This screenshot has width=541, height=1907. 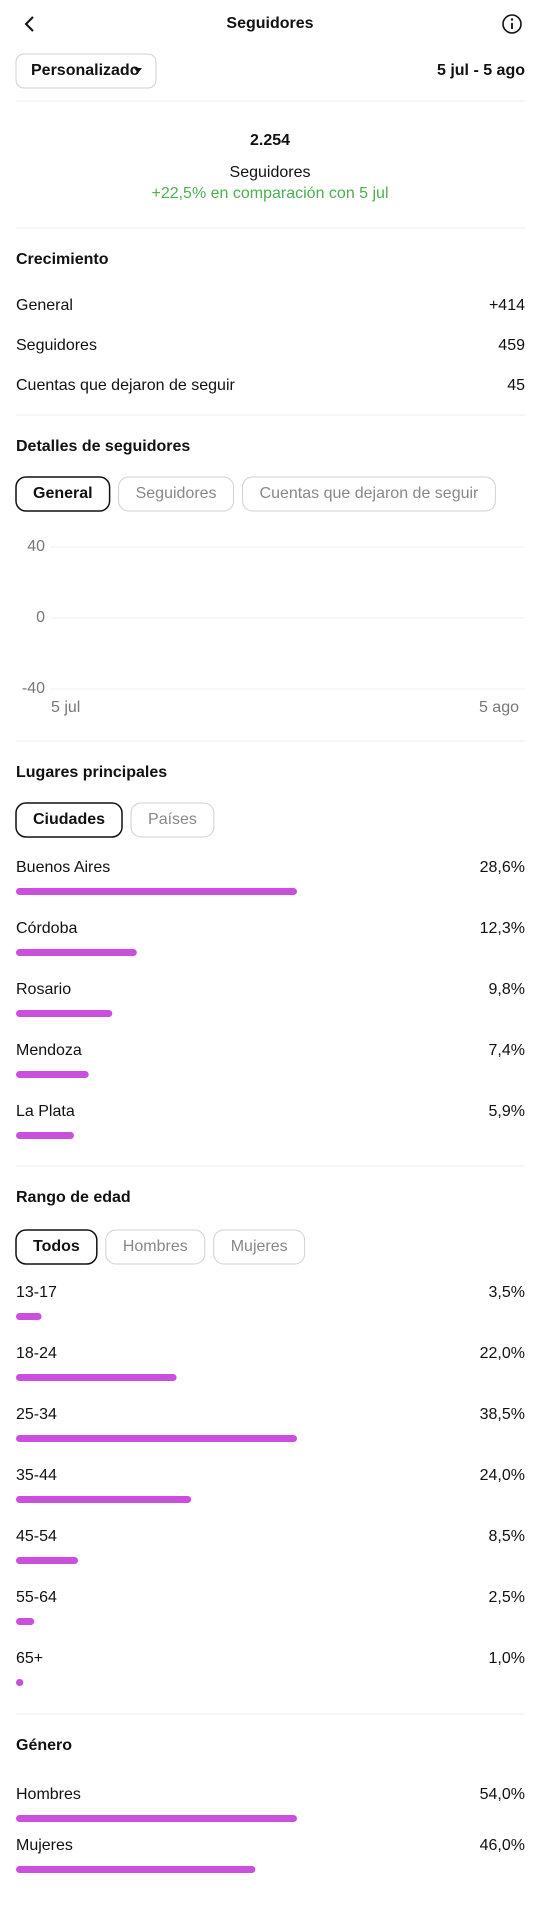 I want to click on bar-label: 18-24, so click(x=36, y=1353).